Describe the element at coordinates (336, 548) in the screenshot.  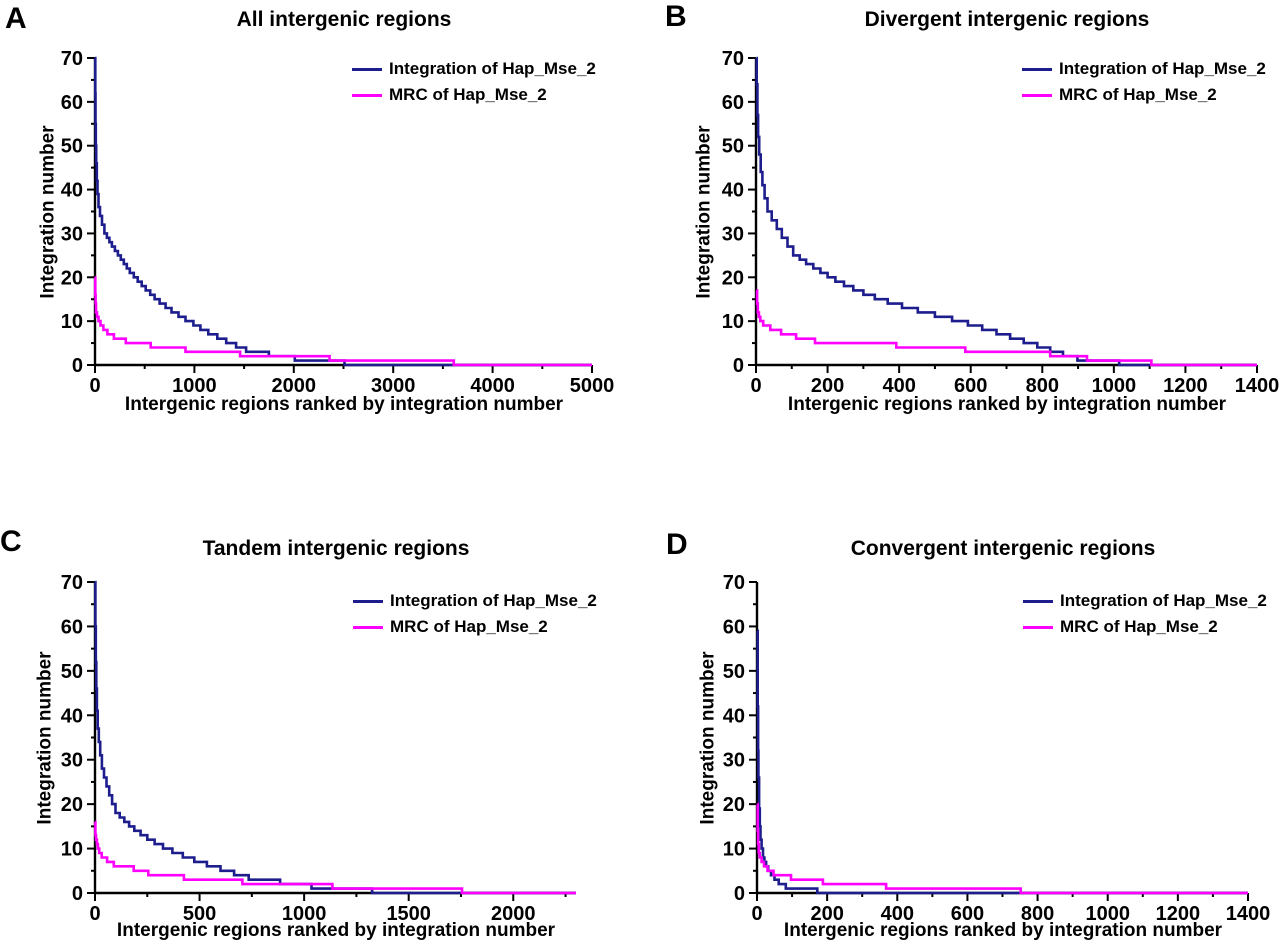
I see `chart-title-c: Tandem intergenic regions` at that location.